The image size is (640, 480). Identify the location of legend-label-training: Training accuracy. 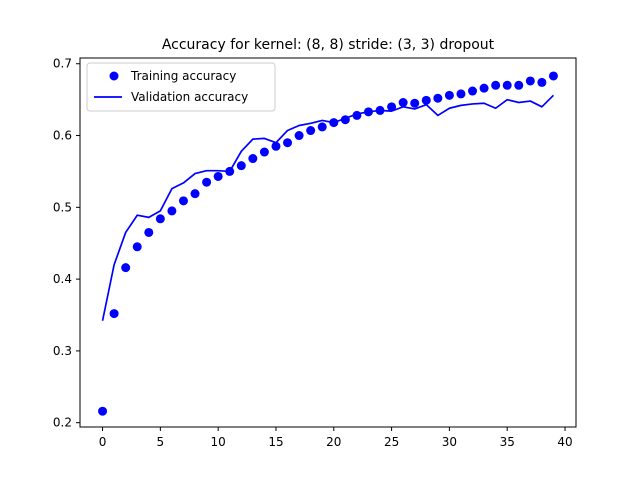
(183, 76).